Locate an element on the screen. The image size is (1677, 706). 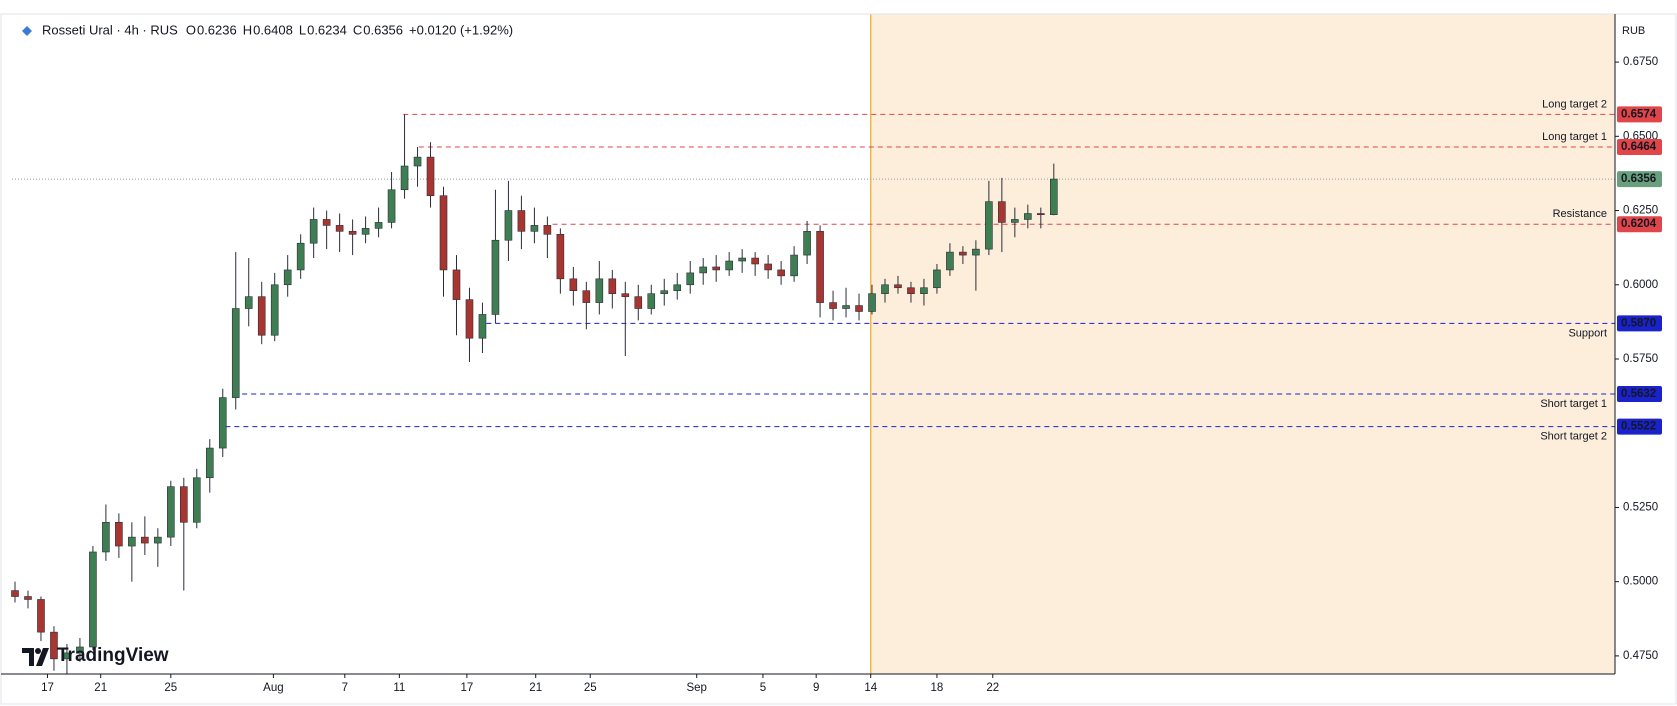
symbol-title: Rosseti Ural · 4h · RUS is located at coordinates (110, 29).